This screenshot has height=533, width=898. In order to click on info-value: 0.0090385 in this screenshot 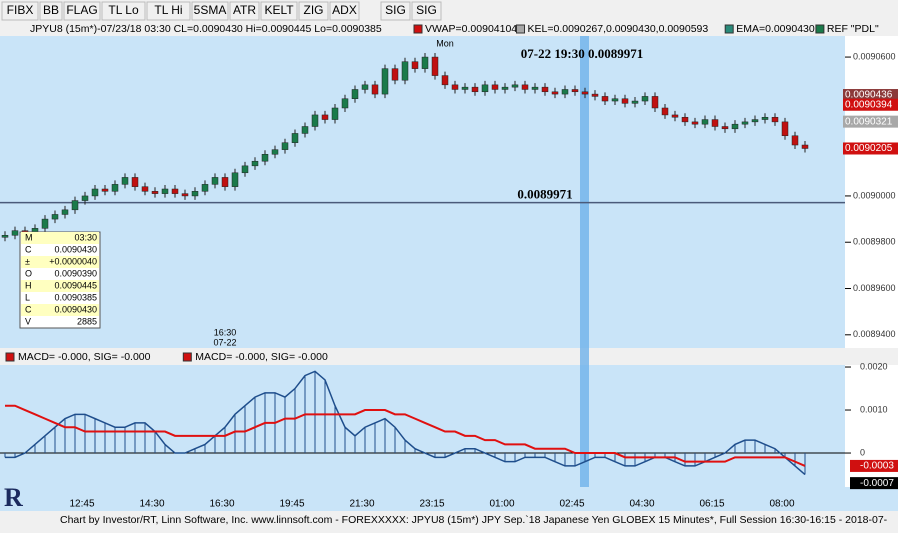, I will do `click(75, 297)`.